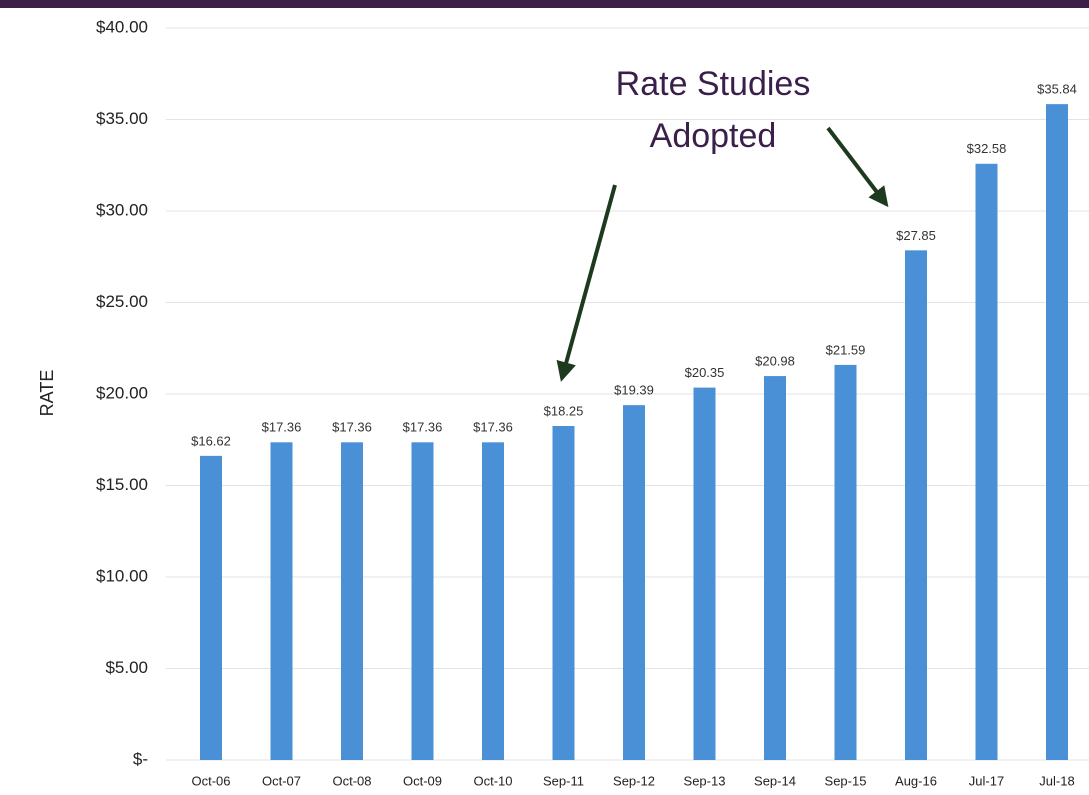 The image size is (1089, 795). I want to click on value-label: $19.39, so click(634, 390).